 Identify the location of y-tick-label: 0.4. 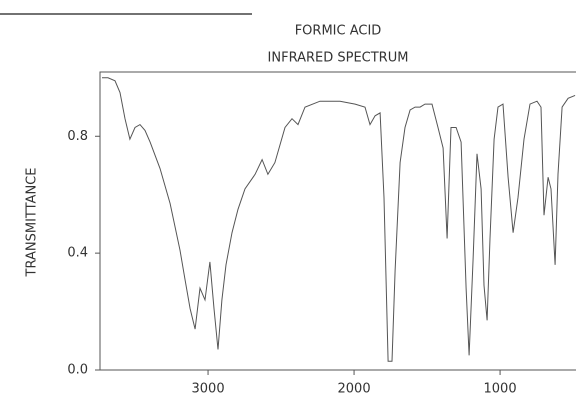
(77, 253).